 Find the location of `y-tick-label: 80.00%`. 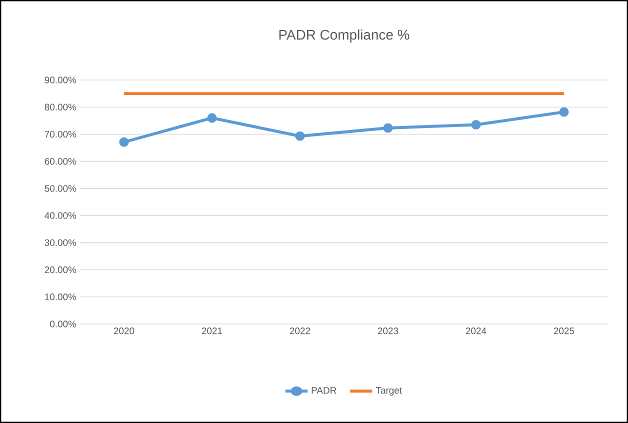

y-tick-label: 80.00% is located at coordinates (60, 107).